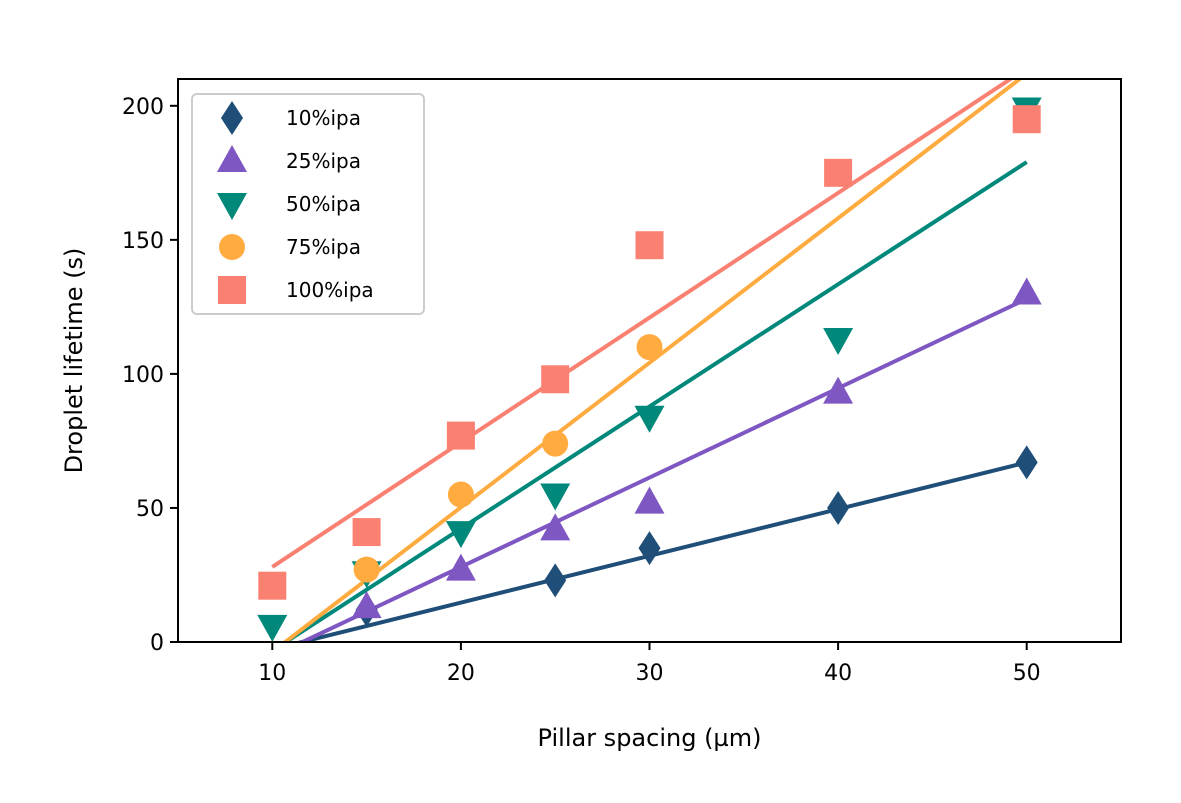 This screenshot has height=803, width=1181. I want to click on legend-label-50pct-ipa: 50%ipa, so click(323, 204).